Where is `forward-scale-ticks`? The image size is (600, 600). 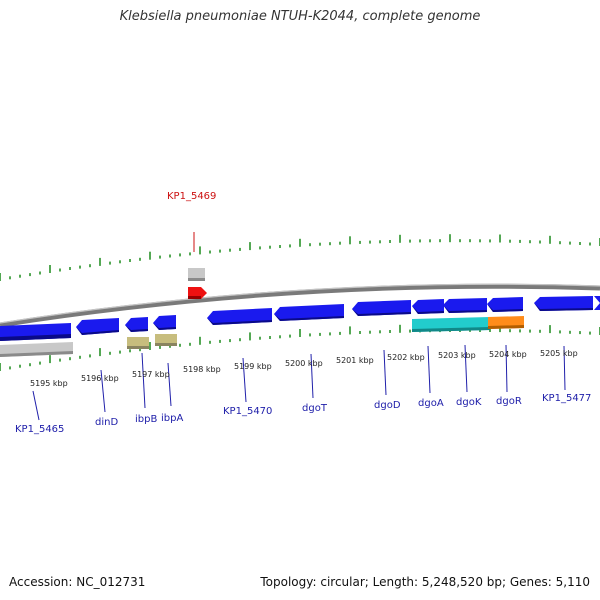
forward-scale-ticks is located at coordinates (300, 257).